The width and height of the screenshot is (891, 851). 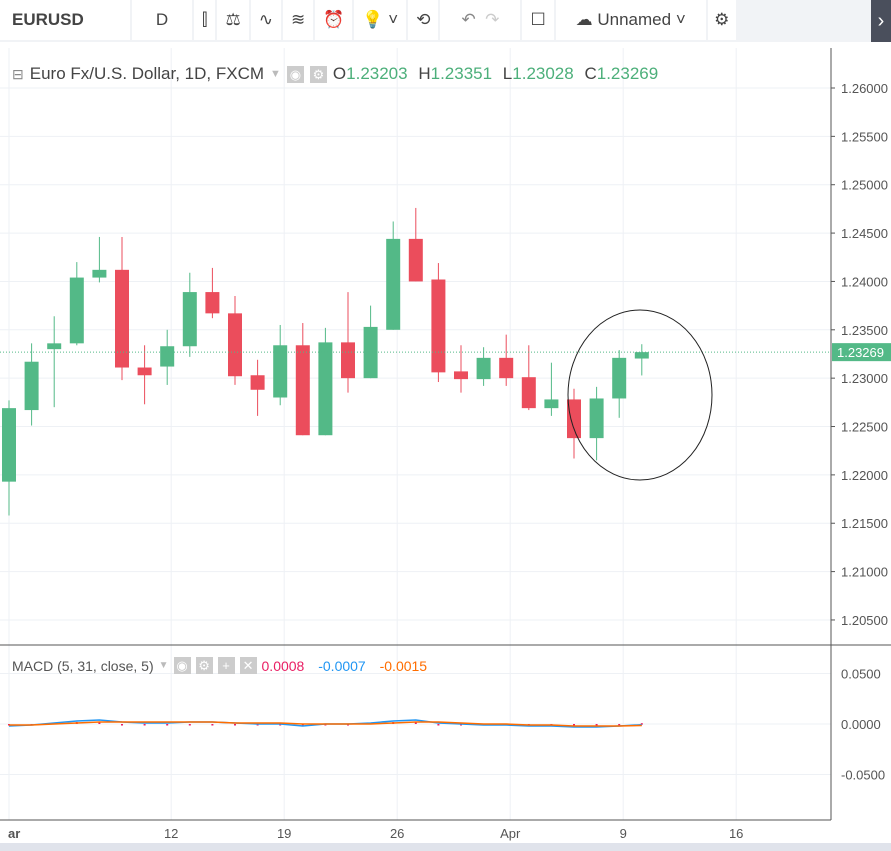 What do you see at coordinates (65, 20) in the screenshot?
I see `symbol-search-button: EURUSD` at bounding box center [65, 20].